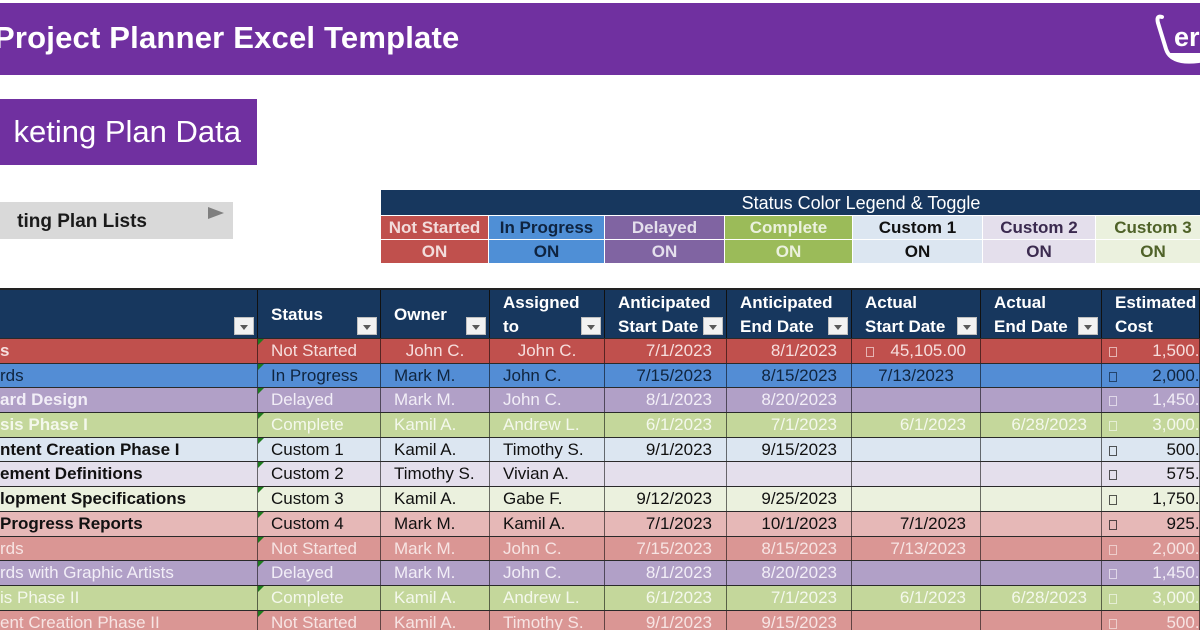 The width and height of the screenshot is (1200, 630). What do you see at coordinates (319, 474) in the screenshot?
I see `cell-status: Custom 2` at bounding box center [319, 474].